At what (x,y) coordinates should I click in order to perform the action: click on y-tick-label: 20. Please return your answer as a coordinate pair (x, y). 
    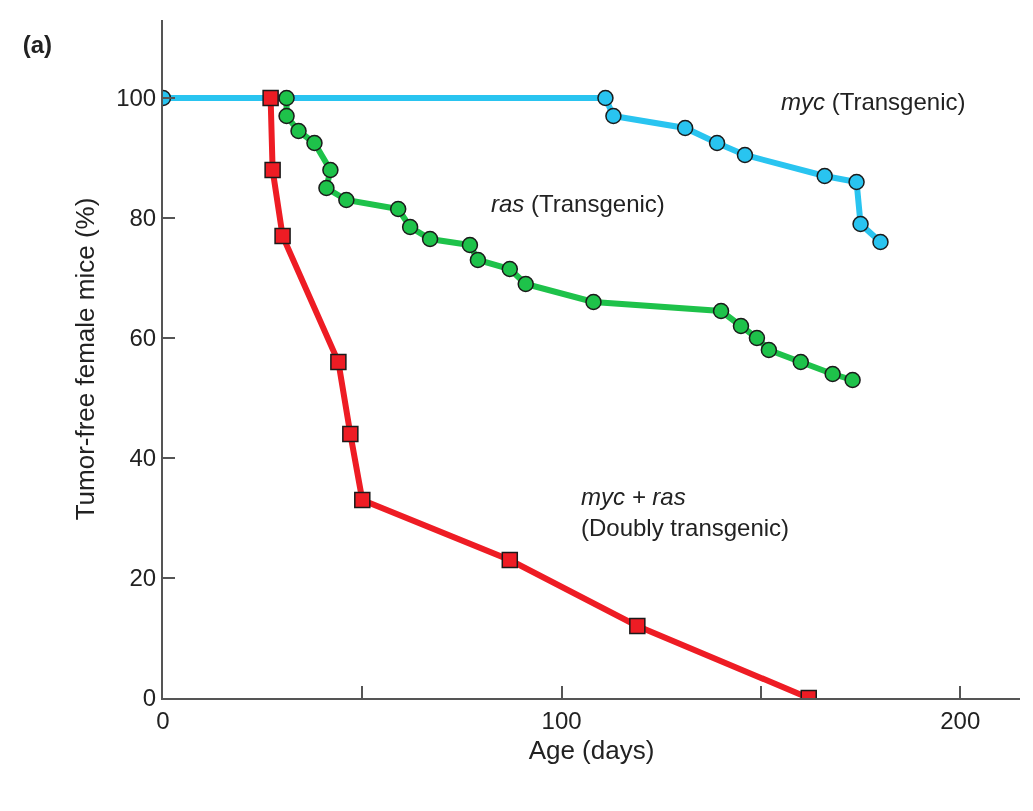
    Looking at the image, I should click on (143, 578).